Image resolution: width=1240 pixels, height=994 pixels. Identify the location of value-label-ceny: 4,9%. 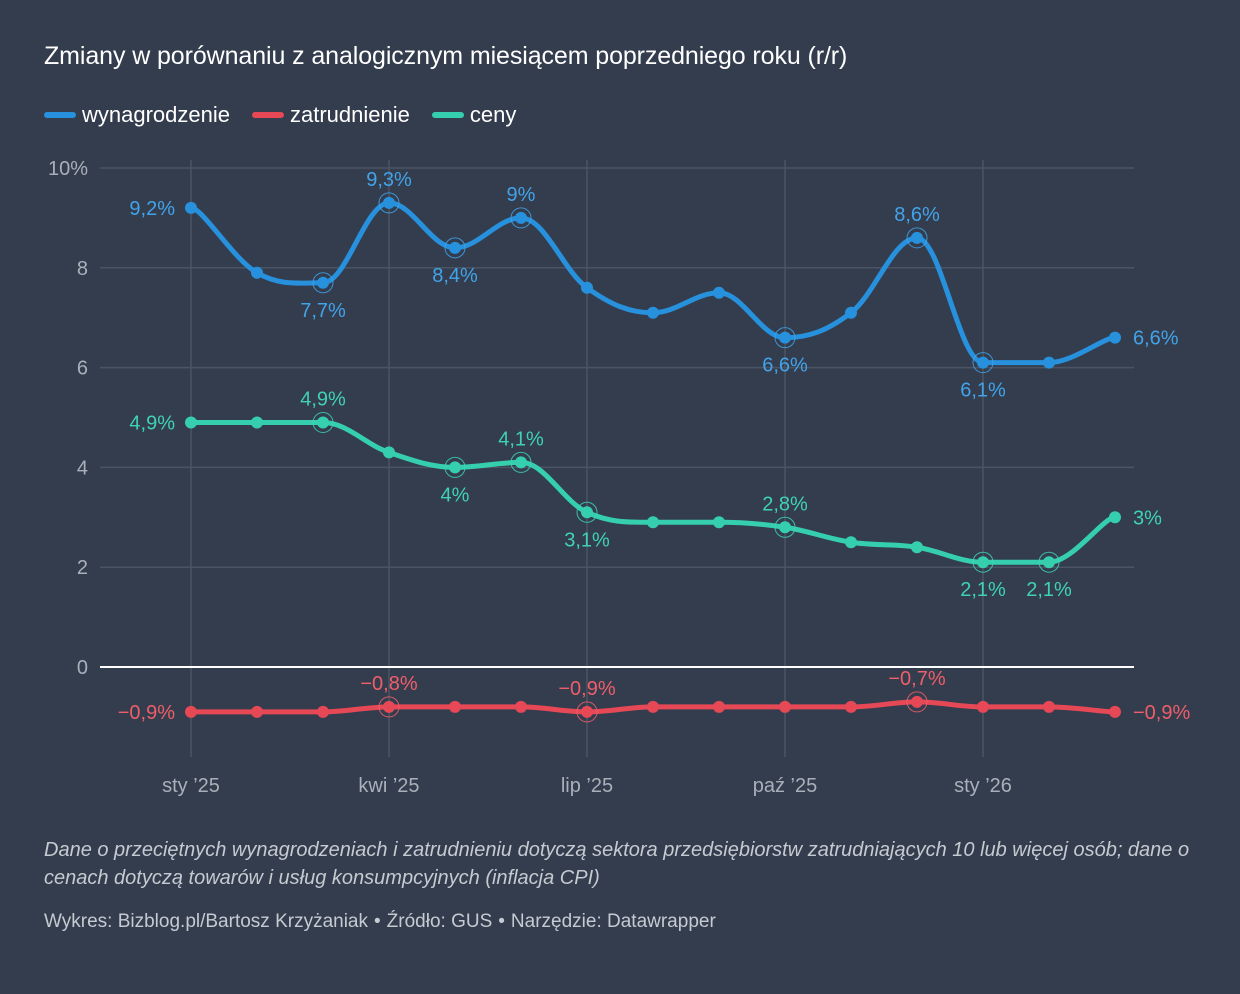
(152, 423).